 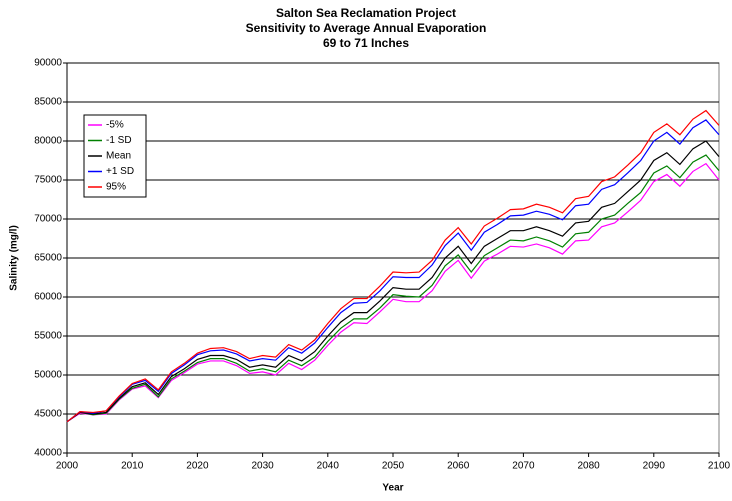 What do you see at coordinates (719, 466) in the screenshot?
I see `x-tick-label: 2100` at bounding box center [719, 466].